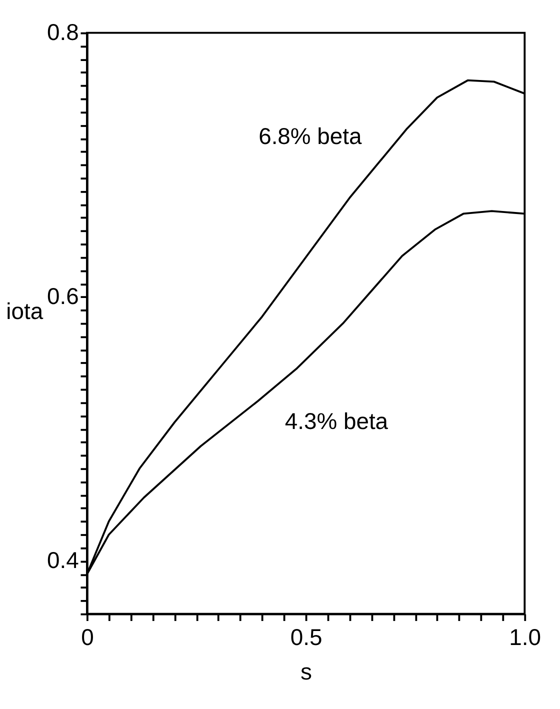  I want to click on x-axis-title: s, so click(306, 671).